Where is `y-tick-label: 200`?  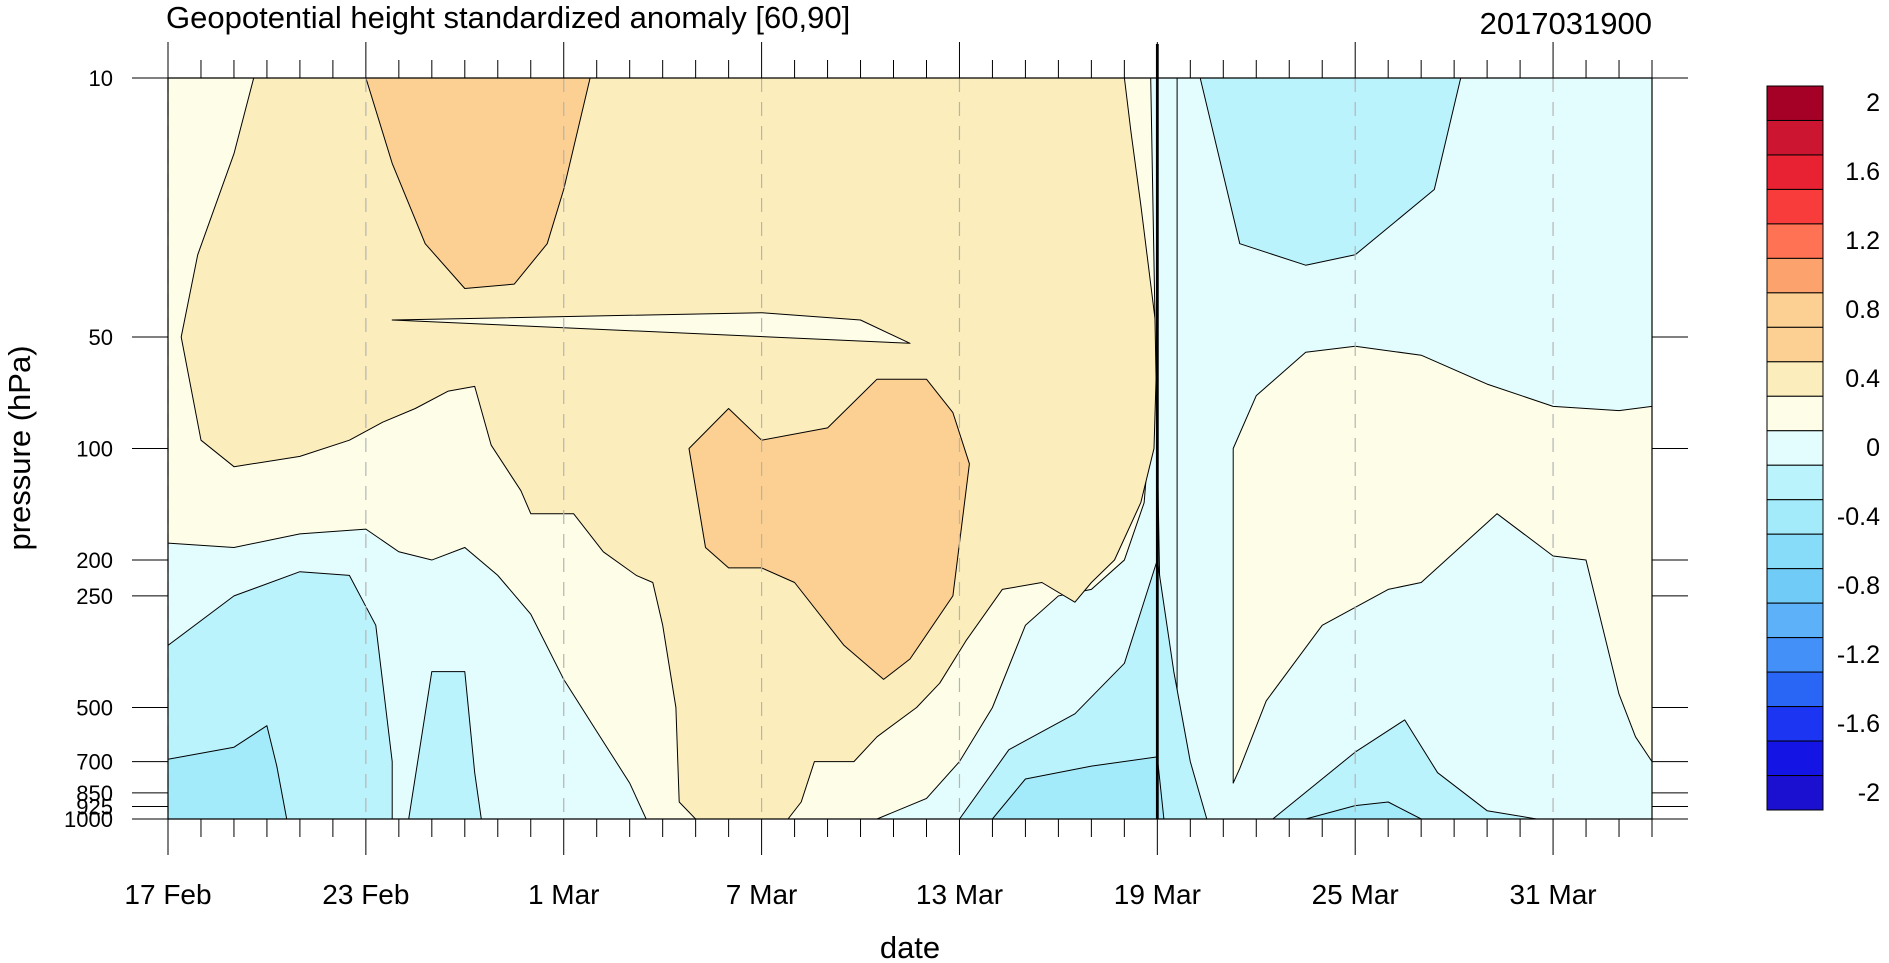 y-tick-label: 200 is located at coordinates (94, 560).